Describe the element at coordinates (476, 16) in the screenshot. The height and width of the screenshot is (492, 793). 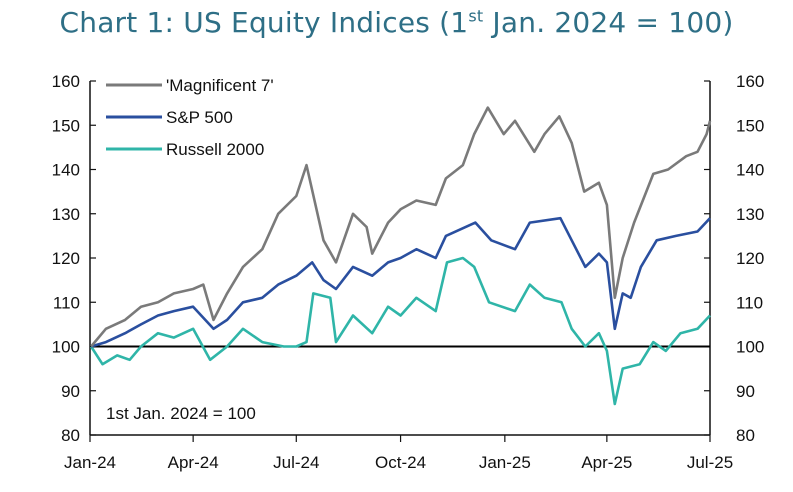
I see `title-superscript: st` at that location.